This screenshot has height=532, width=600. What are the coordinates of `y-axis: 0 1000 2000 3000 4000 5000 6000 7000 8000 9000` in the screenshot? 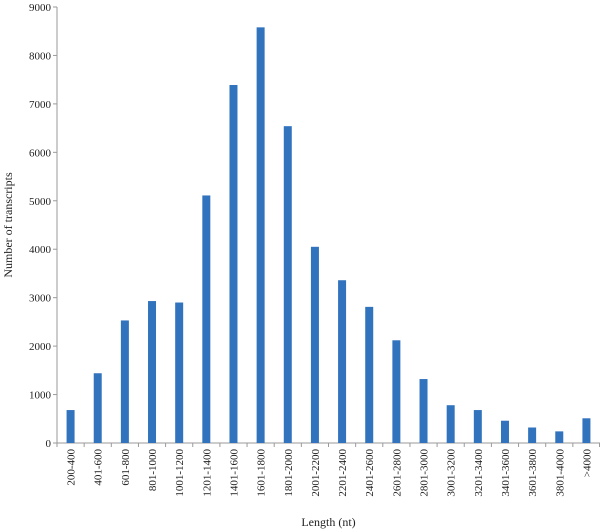 It's located at (43, 226).